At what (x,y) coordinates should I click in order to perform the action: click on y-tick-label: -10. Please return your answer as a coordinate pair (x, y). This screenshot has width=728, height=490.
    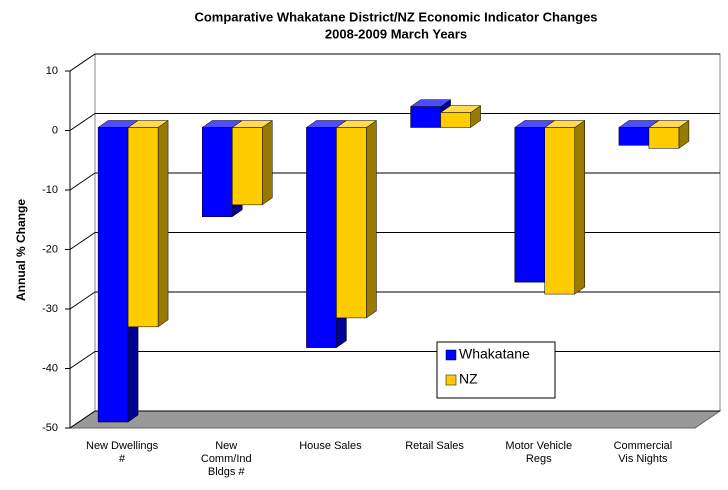
    Looking at the image, I should click on (50, 190).